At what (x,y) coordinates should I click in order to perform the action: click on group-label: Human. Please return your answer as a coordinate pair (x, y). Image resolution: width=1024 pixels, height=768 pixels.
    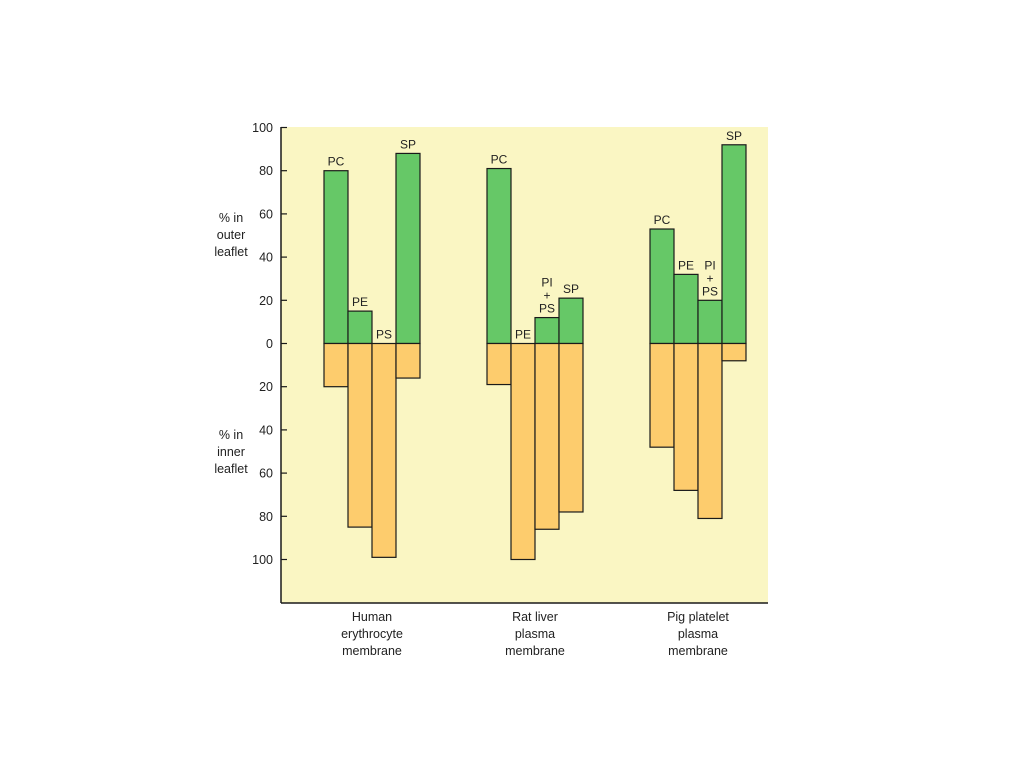
    Looking at the image, I should click on (372, 617).